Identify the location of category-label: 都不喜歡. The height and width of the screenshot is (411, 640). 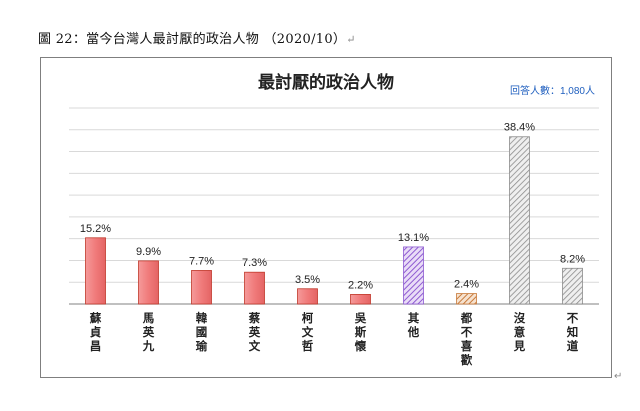
(466, 339).